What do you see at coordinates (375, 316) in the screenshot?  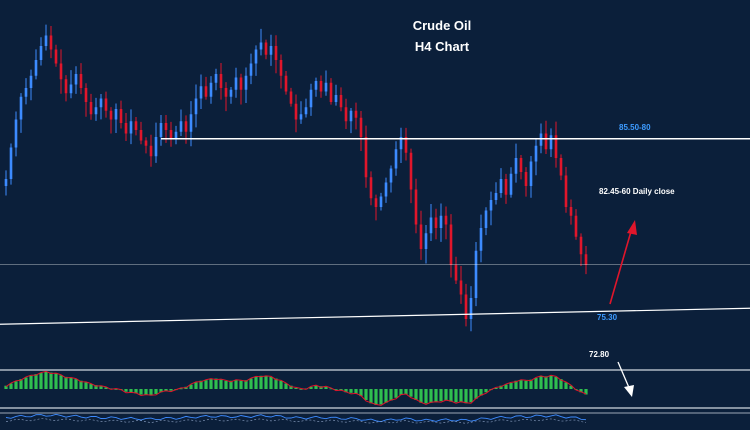 I see `support-trendline` at bounding box center [375, 316].